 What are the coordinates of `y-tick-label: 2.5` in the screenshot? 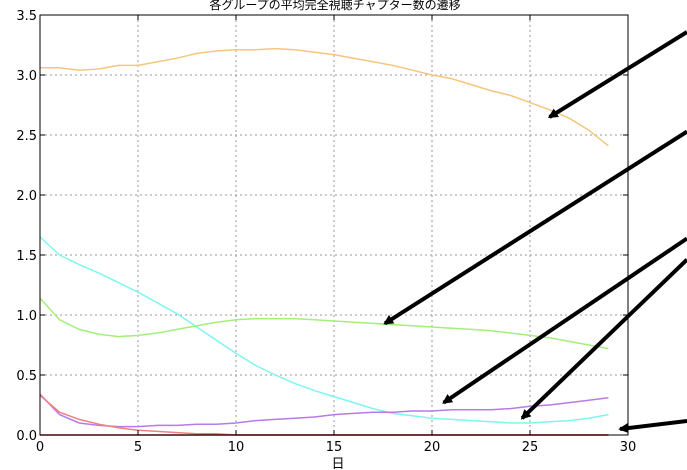 It's located at (26, 136).